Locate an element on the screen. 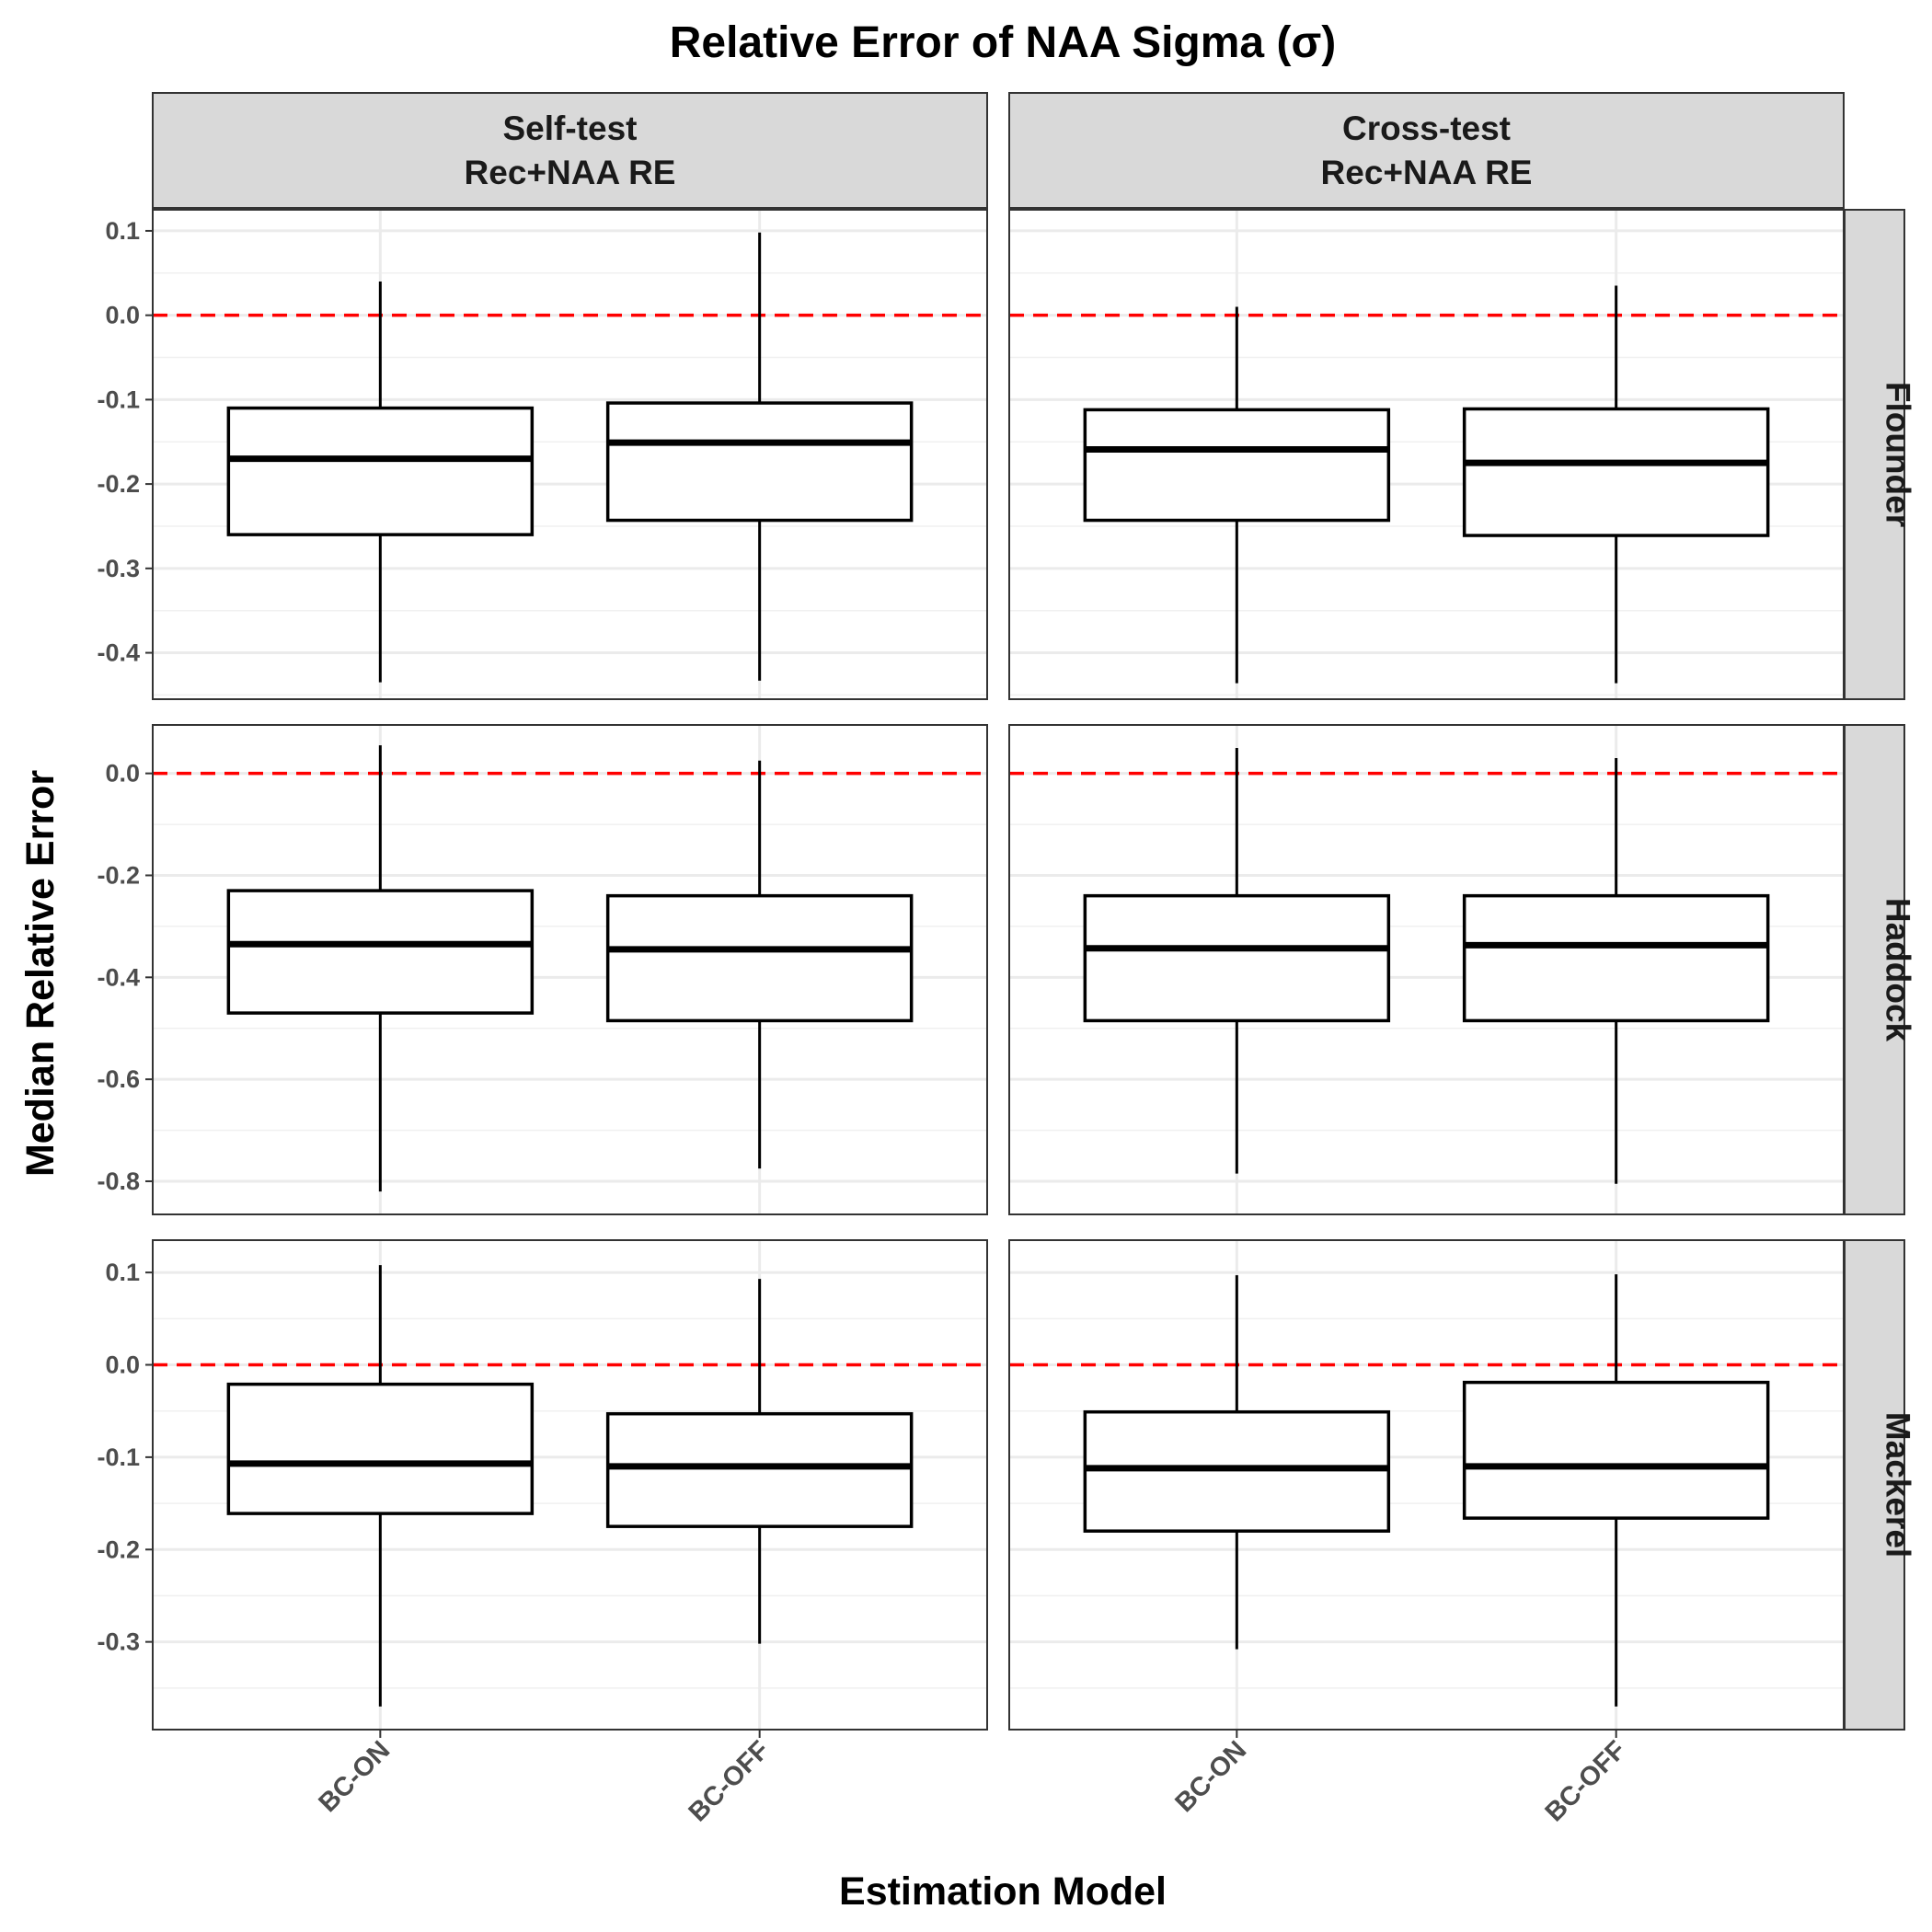 The image size is (1932, 1932). panel-haddock-self-test is located at coordinates (570, 970).